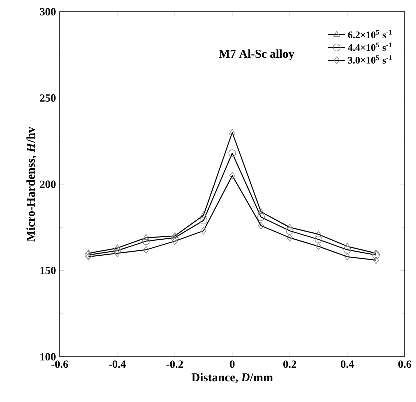  Describe the element at coordinates (232, 364) in the screenshot. I see `x-tick-label: 0` at that location.